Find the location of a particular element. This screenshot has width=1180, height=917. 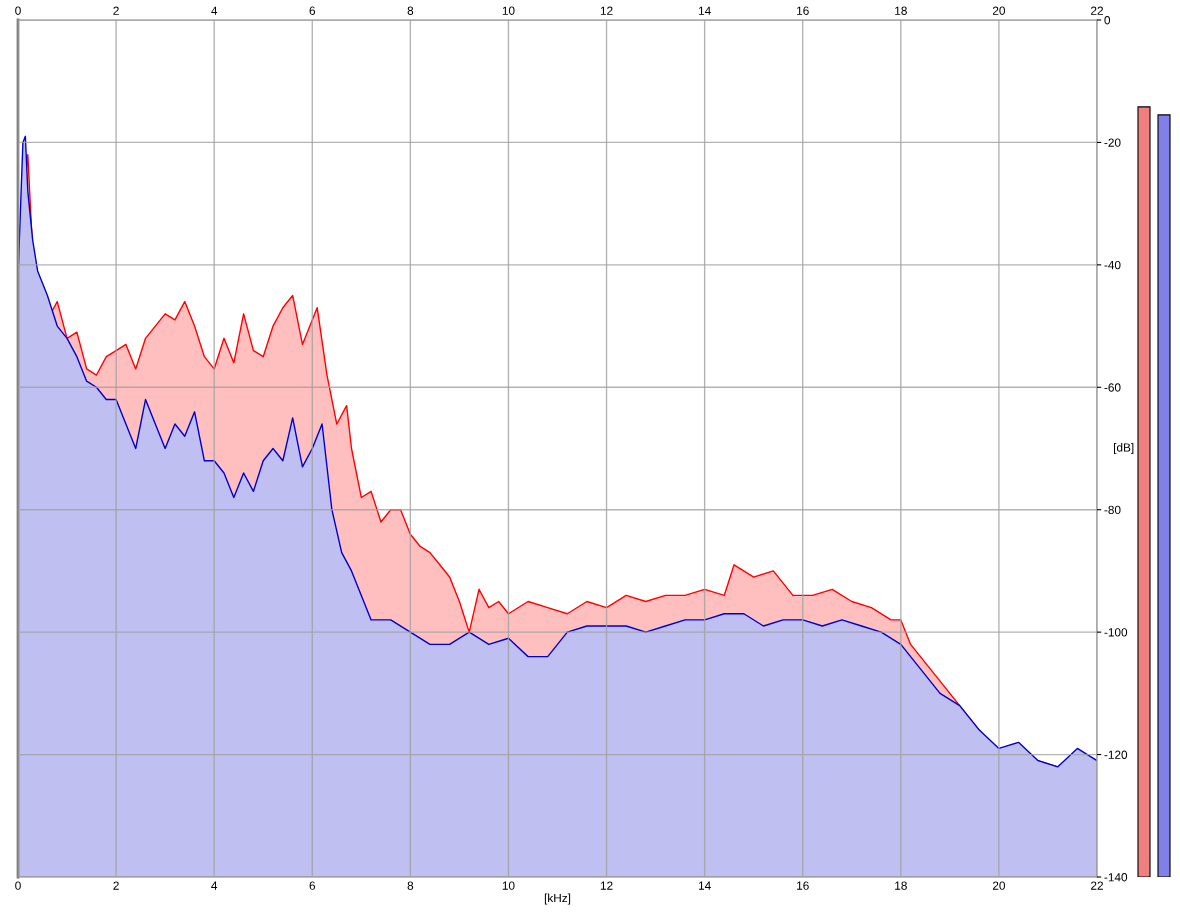

y-tick-label: -100 is located at coordinates (1116, 632).